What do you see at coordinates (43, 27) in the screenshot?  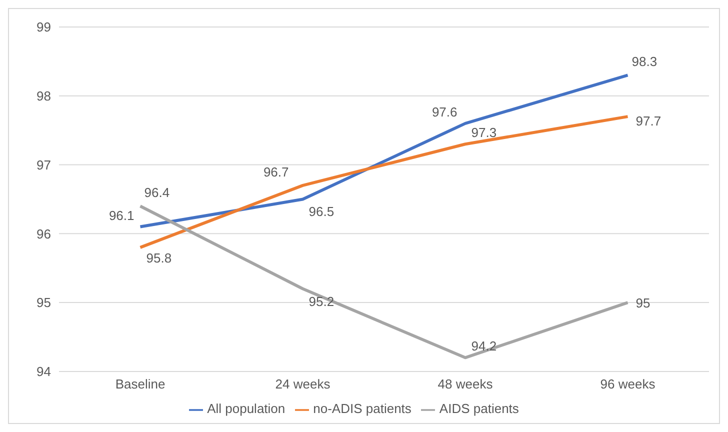 I see `y-tick-label: 99` at bounding box center [43, 27].